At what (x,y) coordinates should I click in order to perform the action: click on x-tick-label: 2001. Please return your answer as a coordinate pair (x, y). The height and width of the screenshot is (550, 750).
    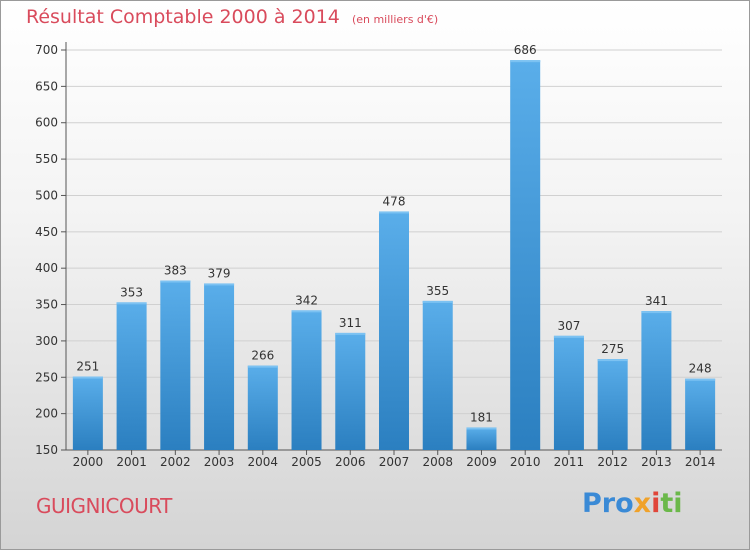
    Looking at the image, I should click on (131, 462).